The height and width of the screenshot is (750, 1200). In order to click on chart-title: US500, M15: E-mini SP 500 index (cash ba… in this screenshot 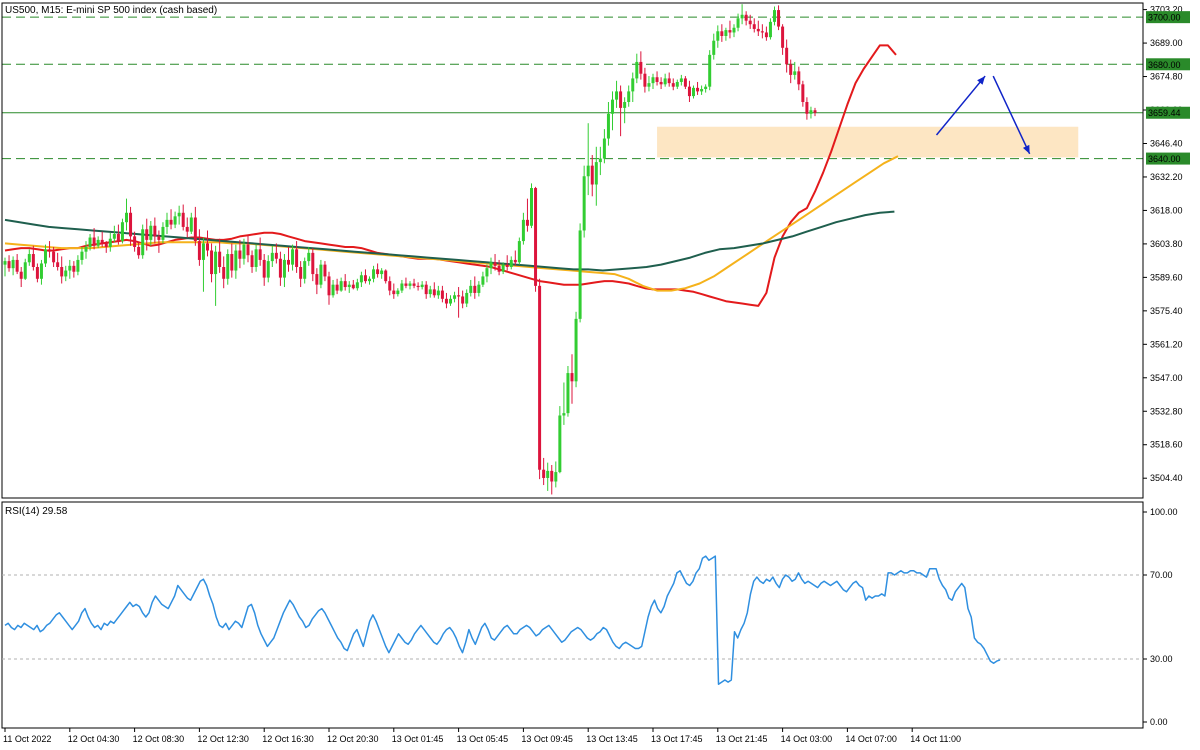, I will do `click(111, 10)`.